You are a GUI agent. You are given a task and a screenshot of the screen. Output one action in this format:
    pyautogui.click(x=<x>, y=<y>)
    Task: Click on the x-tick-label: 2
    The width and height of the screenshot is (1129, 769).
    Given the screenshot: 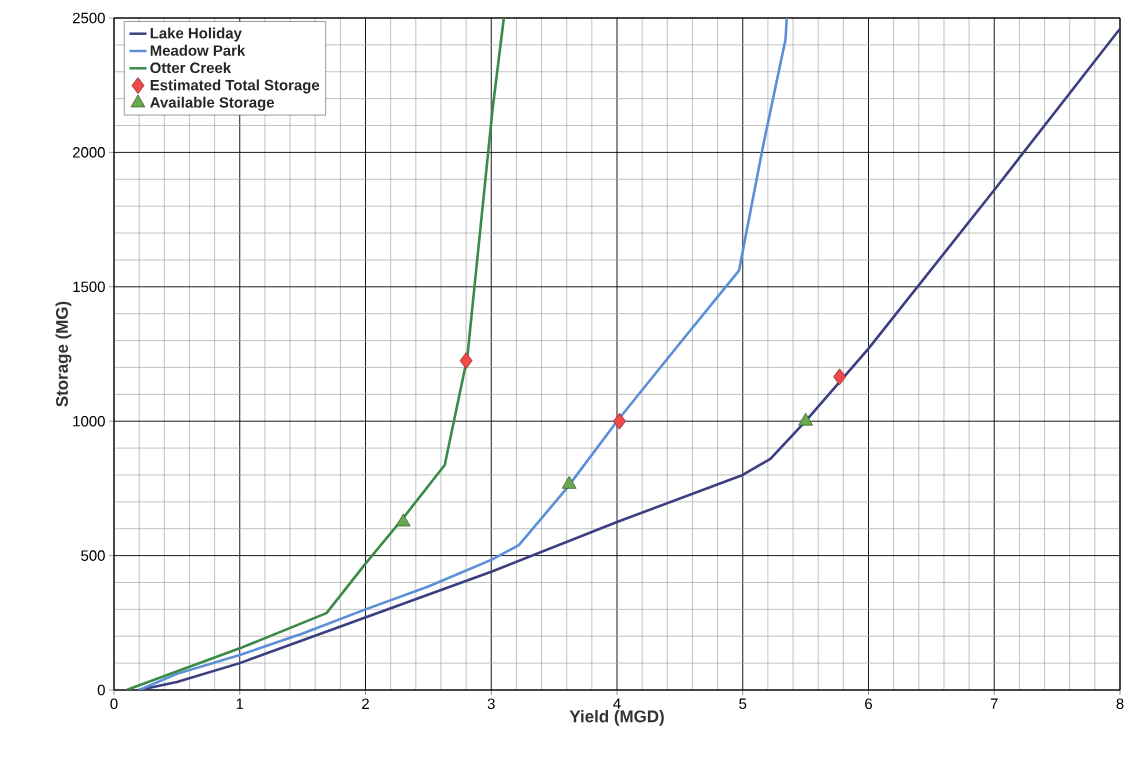 What is the action you would take?
    pyautogui.click(x=365, y=703)
    